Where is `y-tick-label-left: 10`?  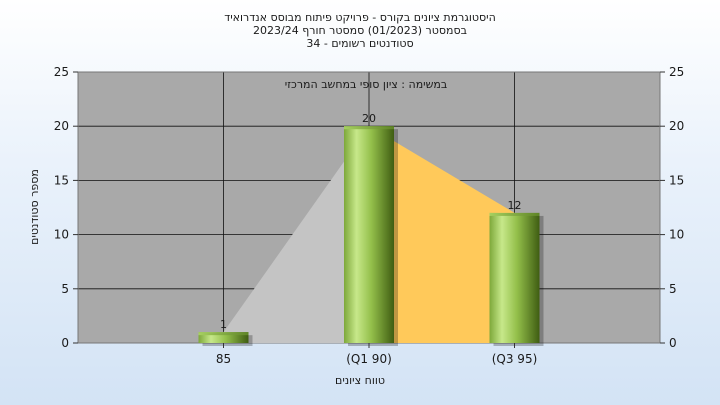
y-tick-label-left: 10 is located at coordinates (61, 235).